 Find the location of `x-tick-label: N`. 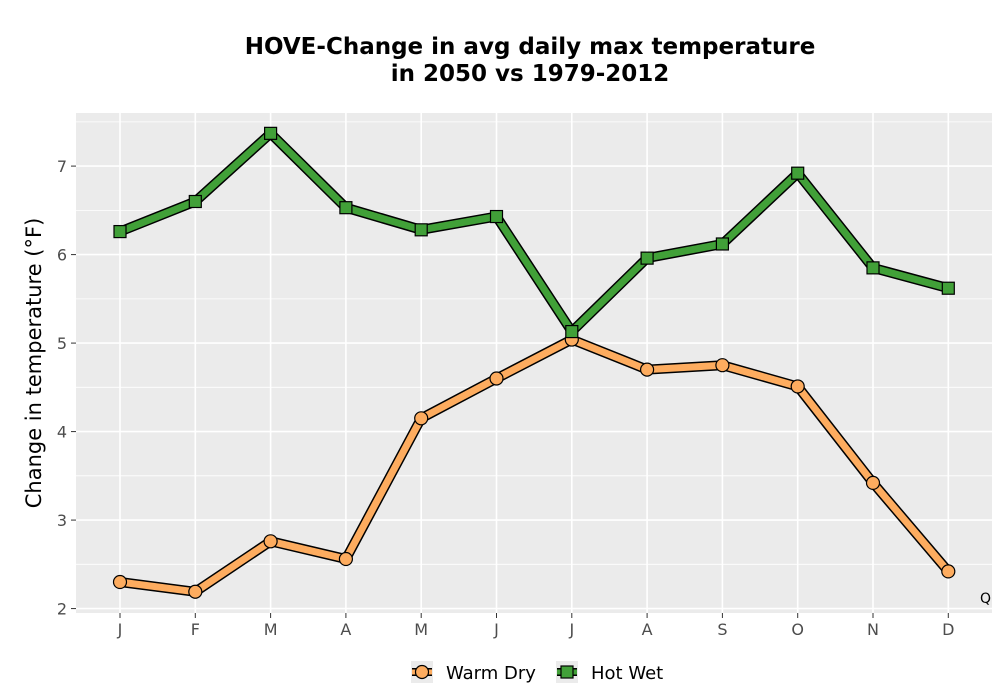

x-tick-label: N is located at coordinates (873, 629).